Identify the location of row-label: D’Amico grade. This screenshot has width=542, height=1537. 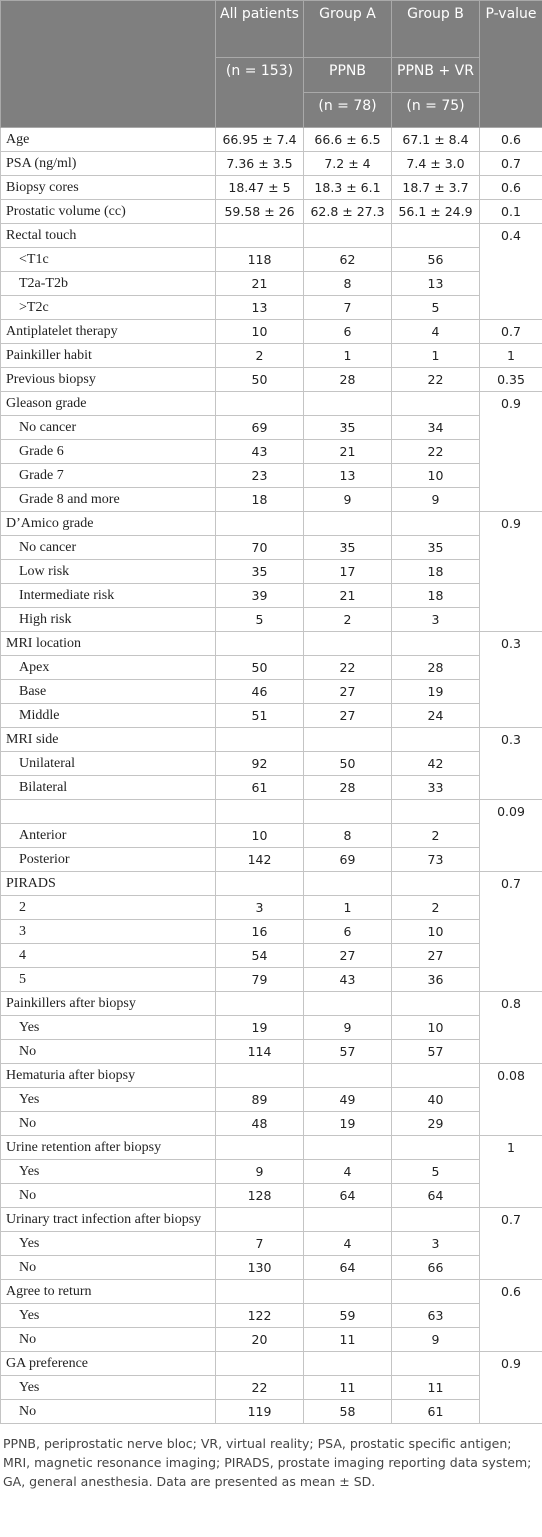
(108, 523).